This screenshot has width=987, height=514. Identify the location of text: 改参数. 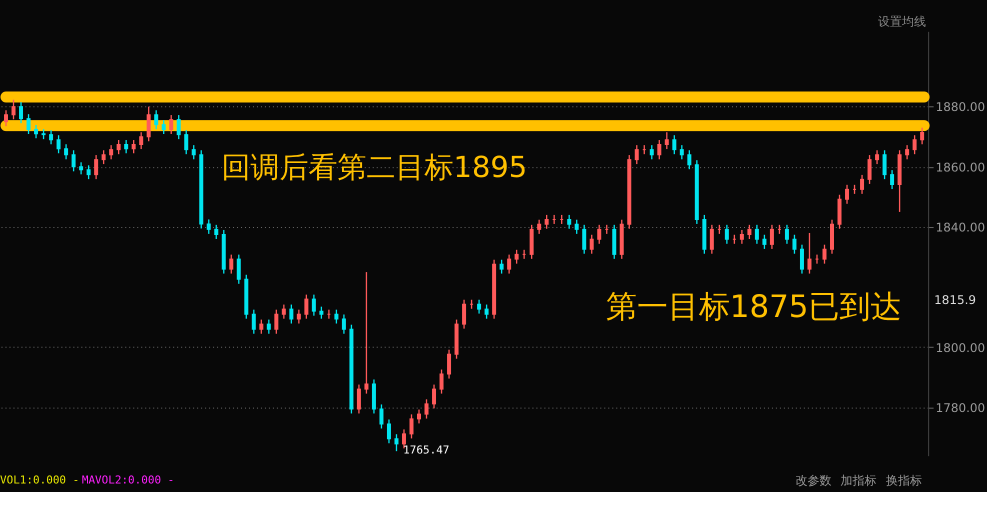
(813, 481).